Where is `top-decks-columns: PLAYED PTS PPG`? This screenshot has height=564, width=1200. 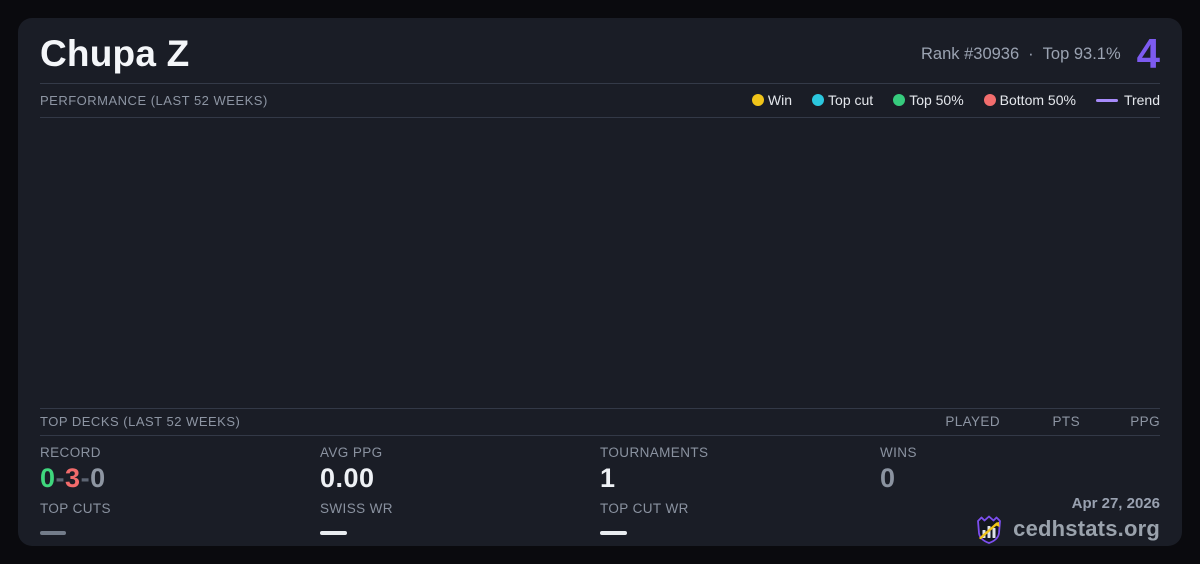 top-decks-columns: PLAYED PTS PPG is located at coordinates (1040, 421).